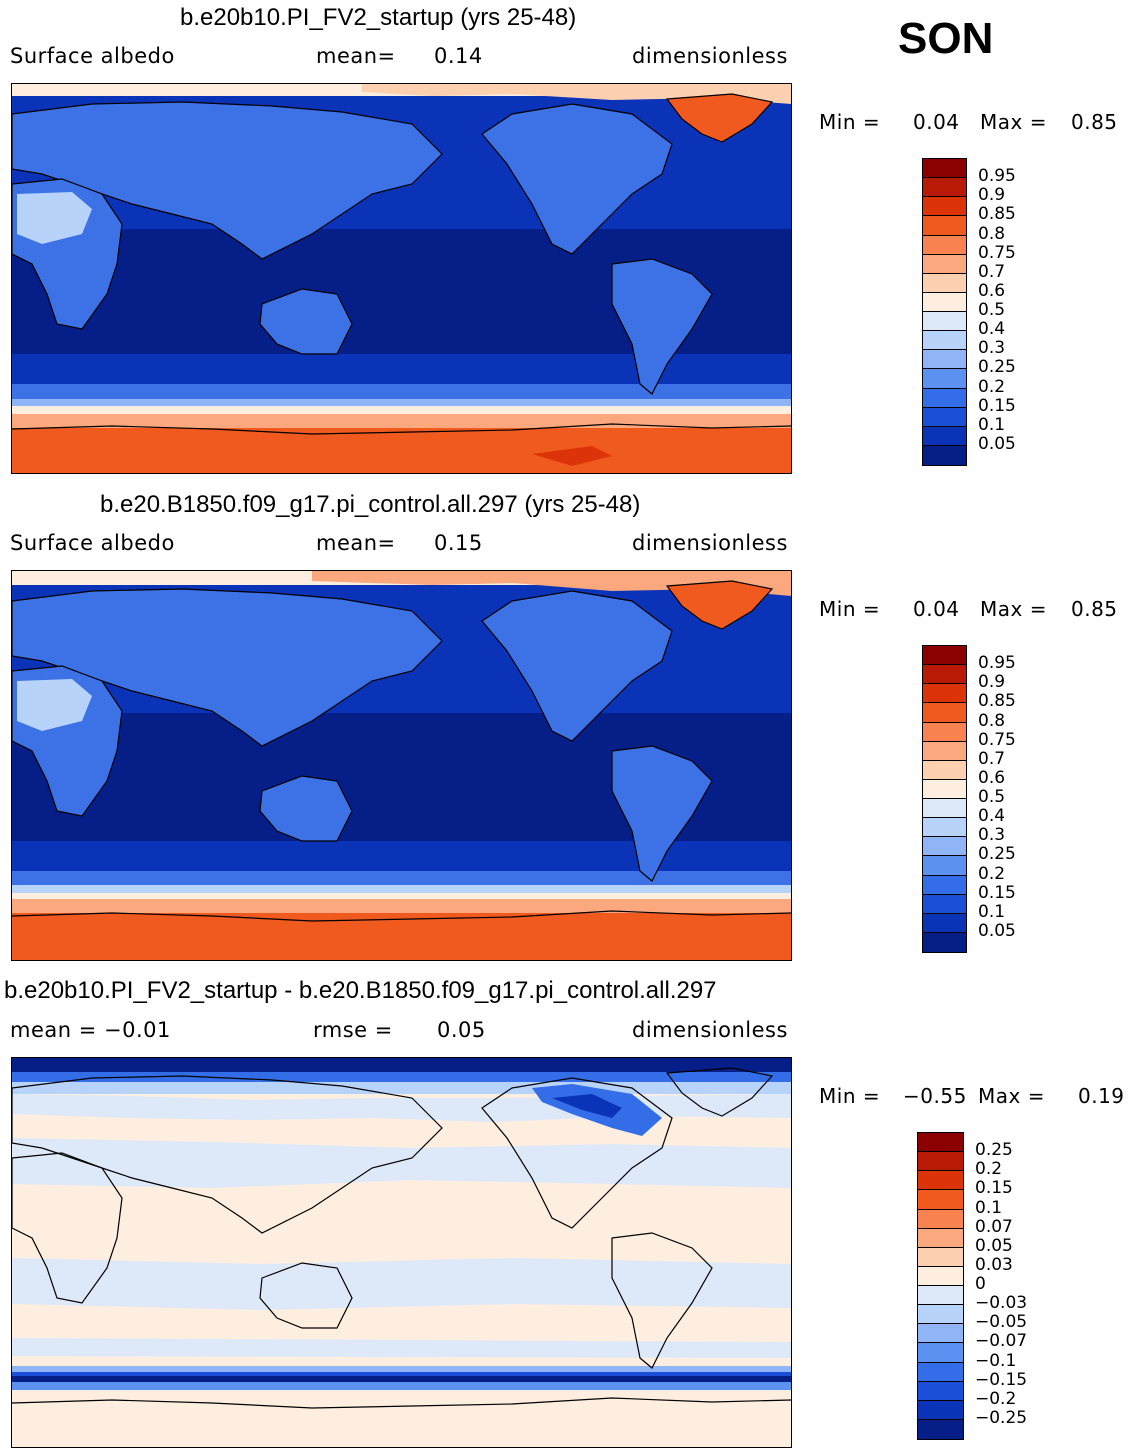  Describe the element at coordinates (936, 609) in the screenshot. I see `panel2-min-value: 0.04` at that location.